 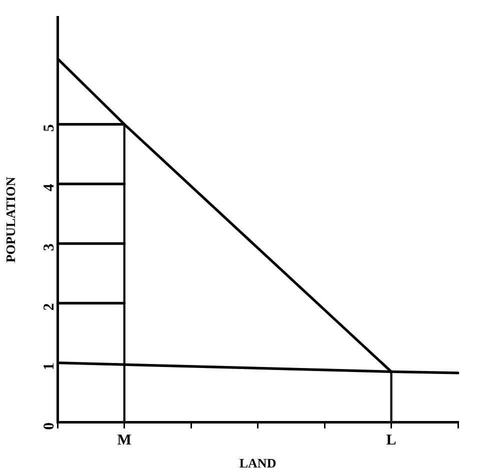 What do you see at coordinates (257, 463) in the screenshot?
I see `x-axis-title: LAND` at bounding box center [257, 463].